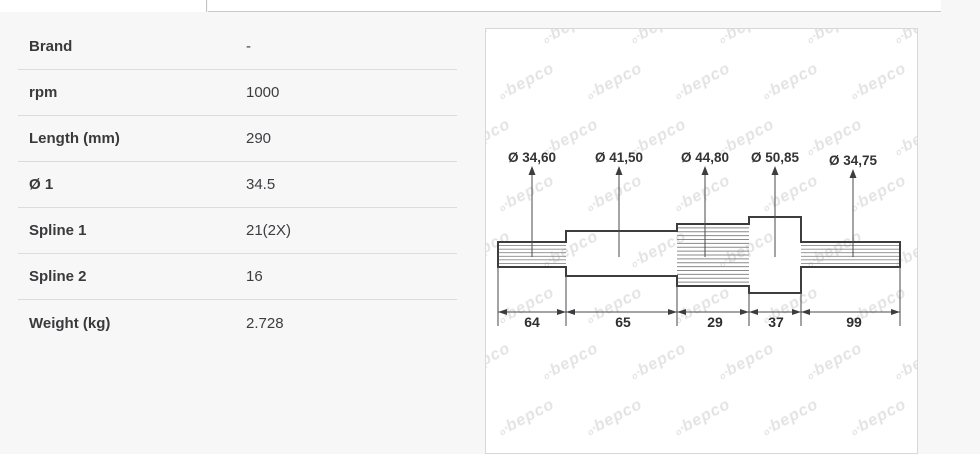 The image size is (980, 454). I want to click on length-label: 64, so click(532, 322).